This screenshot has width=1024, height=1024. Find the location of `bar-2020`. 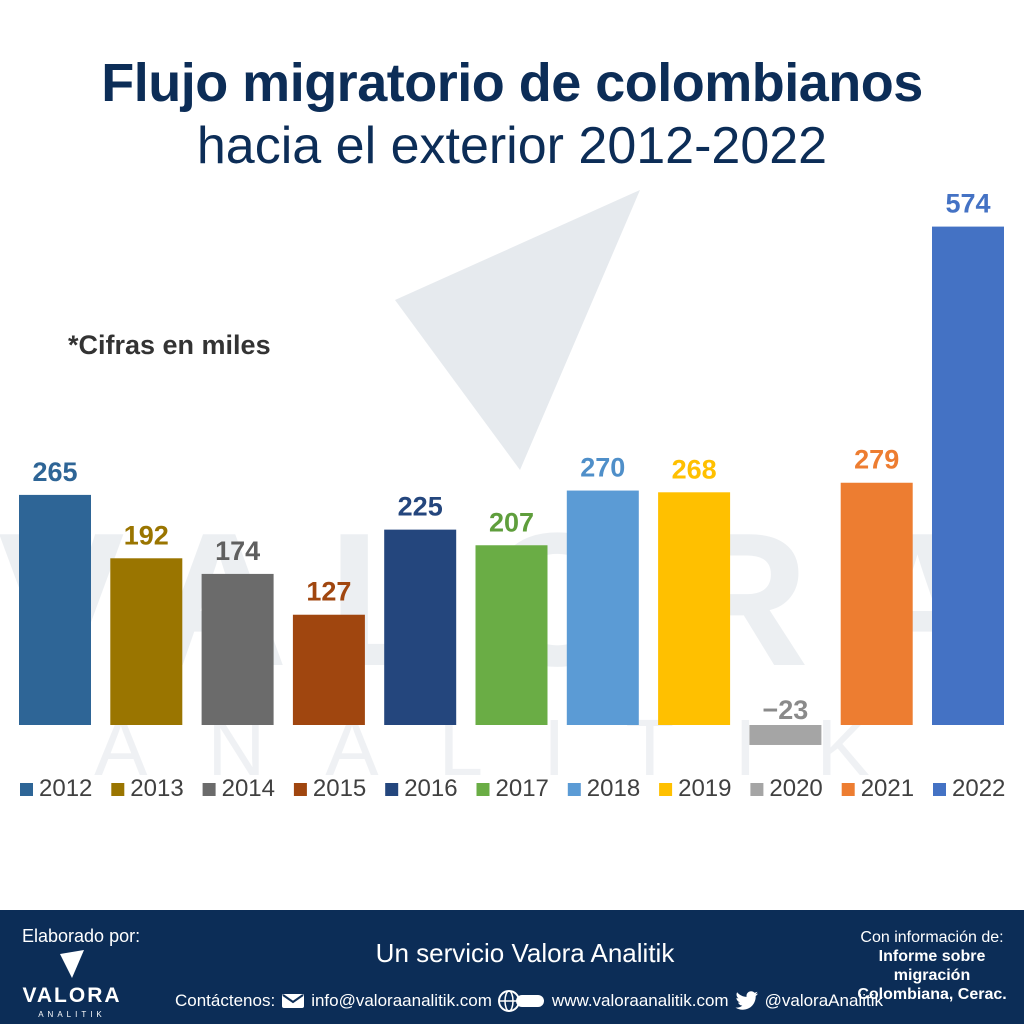

bar-2020 is located at coordinates (785, 735).